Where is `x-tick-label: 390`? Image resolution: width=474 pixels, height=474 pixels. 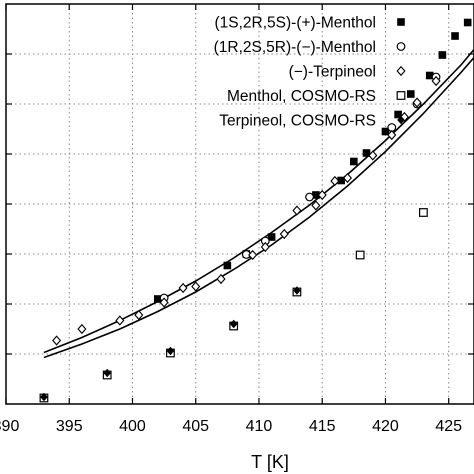 x-tick-label: 390 is located at coordinates (9, 426).